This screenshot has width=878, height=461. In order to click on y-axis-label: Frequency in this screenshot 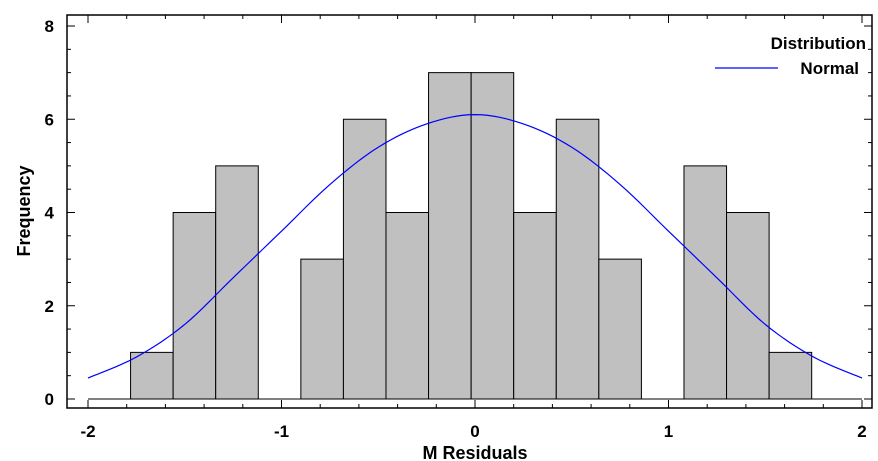, I will do `click(24, 210)`.